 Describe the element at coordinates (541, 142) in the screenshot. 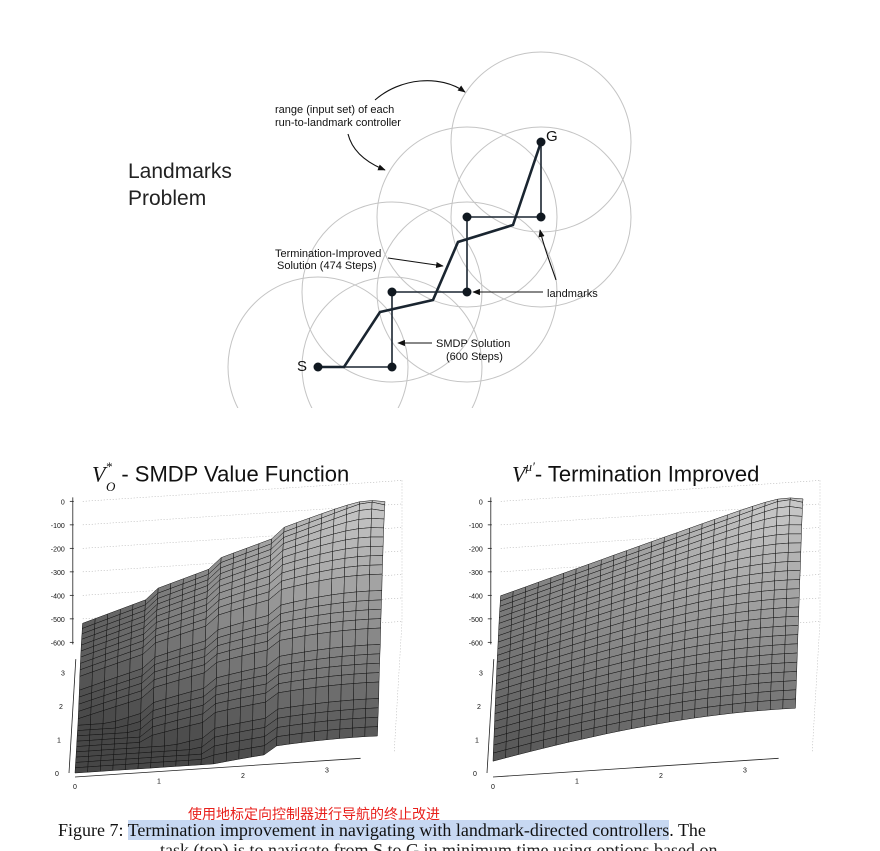

I see `goal-point` at that location.